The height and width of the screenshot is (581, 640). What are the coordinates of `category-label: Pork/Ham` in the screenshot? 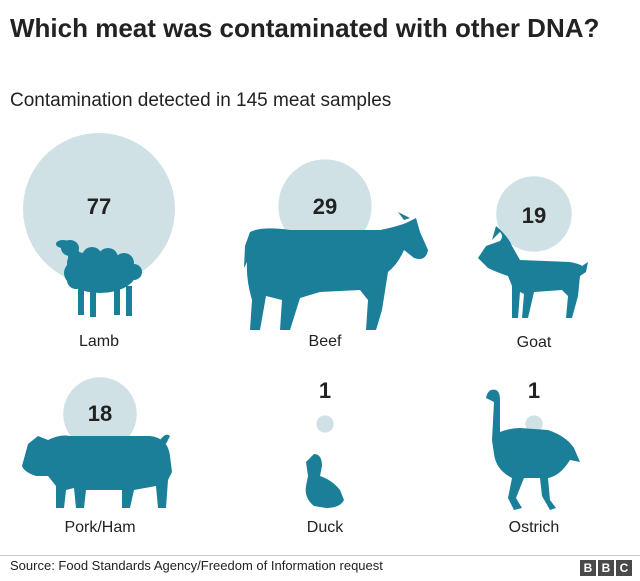 It's located at (99, 527).